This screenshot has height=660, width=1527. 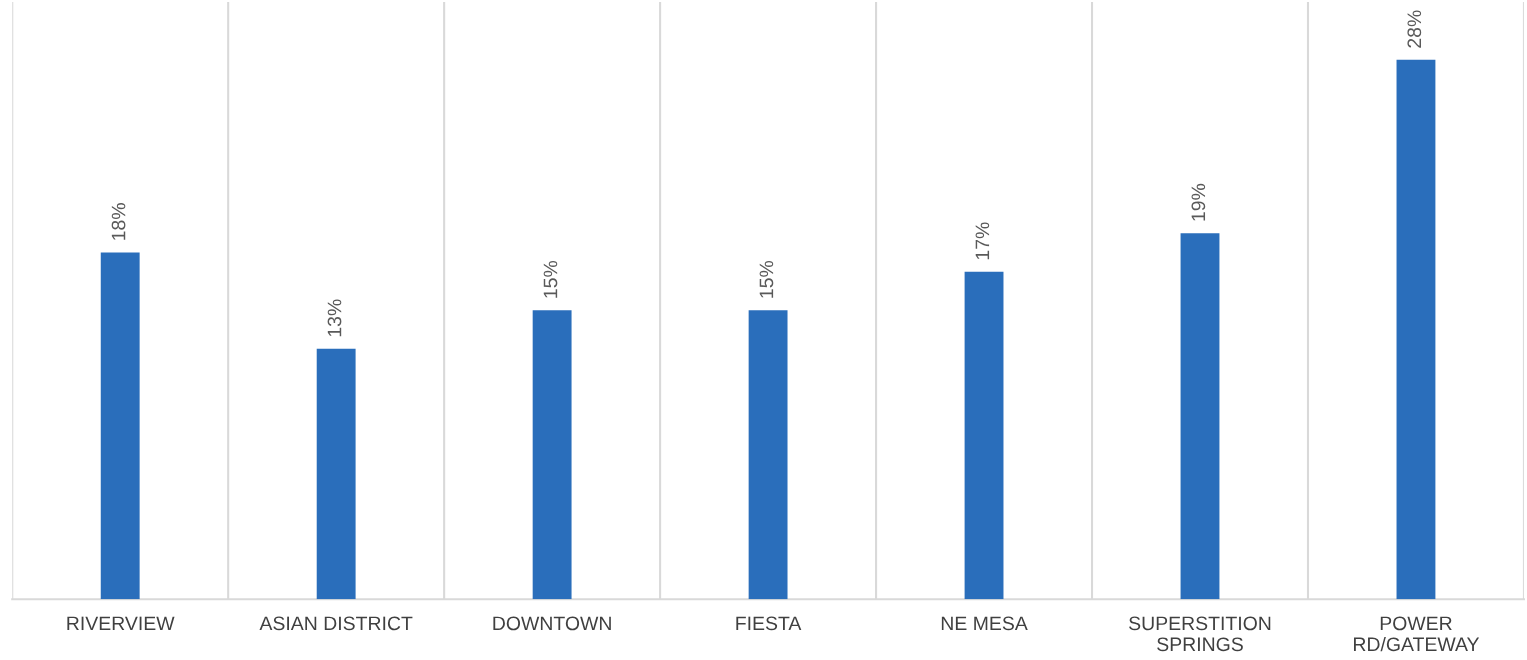 I want to click on data-label: 17%, so click(x=982, y=241).